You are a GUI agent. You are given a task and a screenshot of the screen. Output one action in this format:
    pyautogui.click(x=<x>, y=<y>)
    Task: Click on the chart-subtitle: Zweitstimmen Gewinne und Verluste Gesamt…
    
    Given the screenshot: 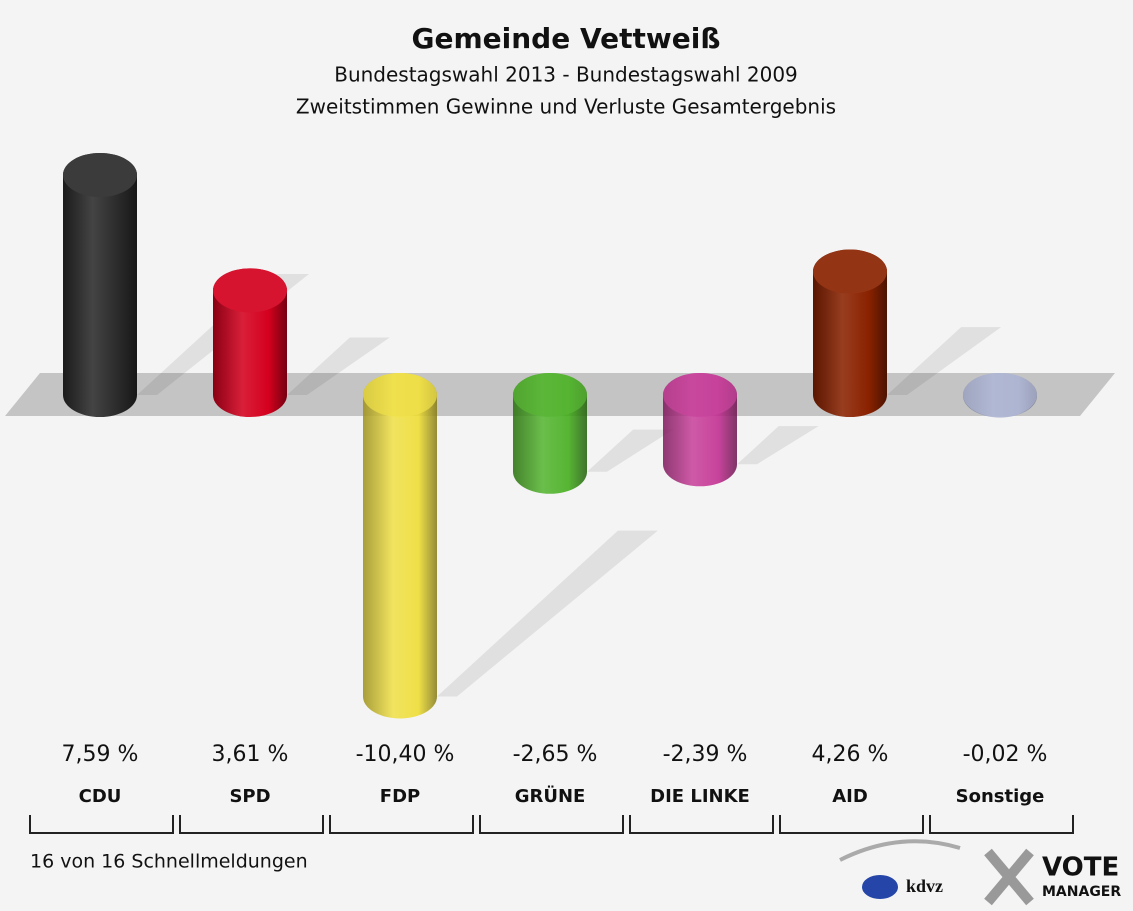 What is the action you would take?
    pyautogui.click(x=566, y=107)
    